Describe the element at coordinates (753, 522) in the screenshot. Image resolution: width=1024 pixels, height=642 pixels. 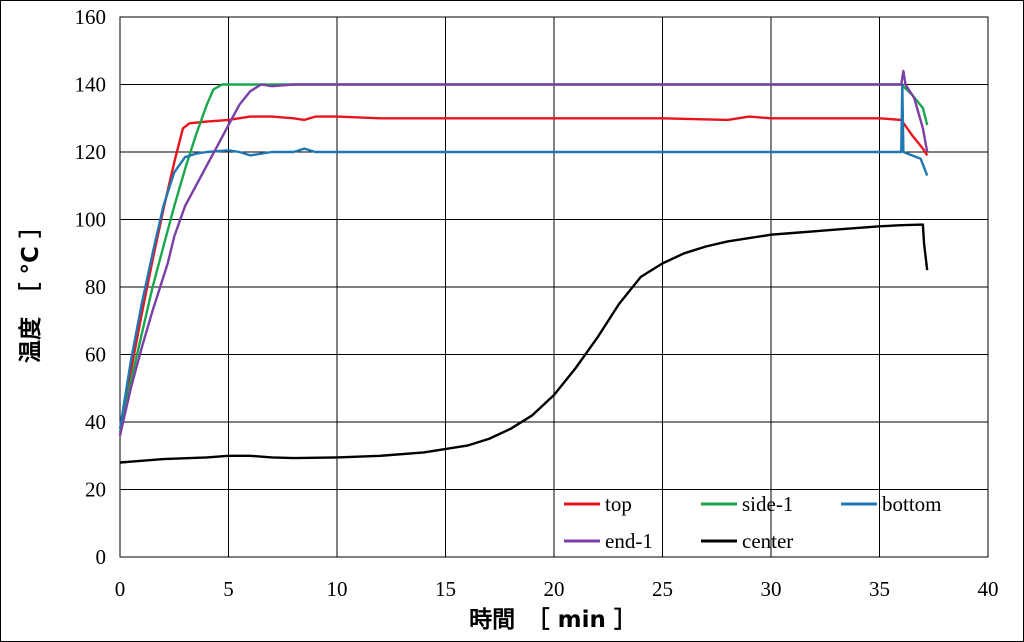
I see `legend: top side-1 bottom end-1 center` at that location.